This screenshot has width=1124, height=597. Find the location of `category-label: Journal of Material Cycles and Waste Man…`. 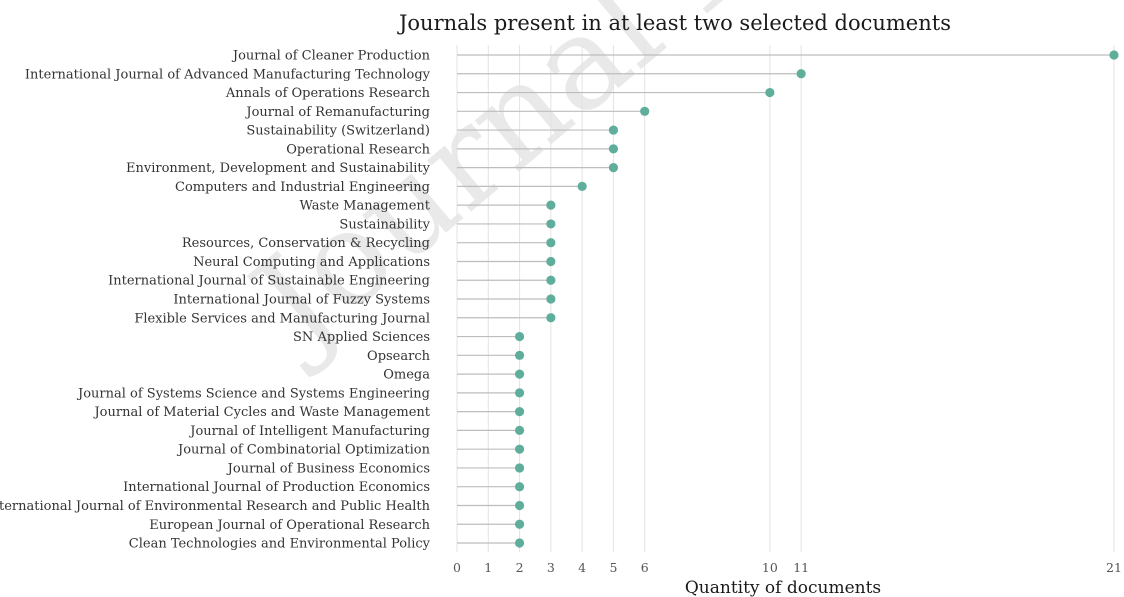

category-label: Journal of Material Cycles and Waste Man… is located at coordinates (261, 412).